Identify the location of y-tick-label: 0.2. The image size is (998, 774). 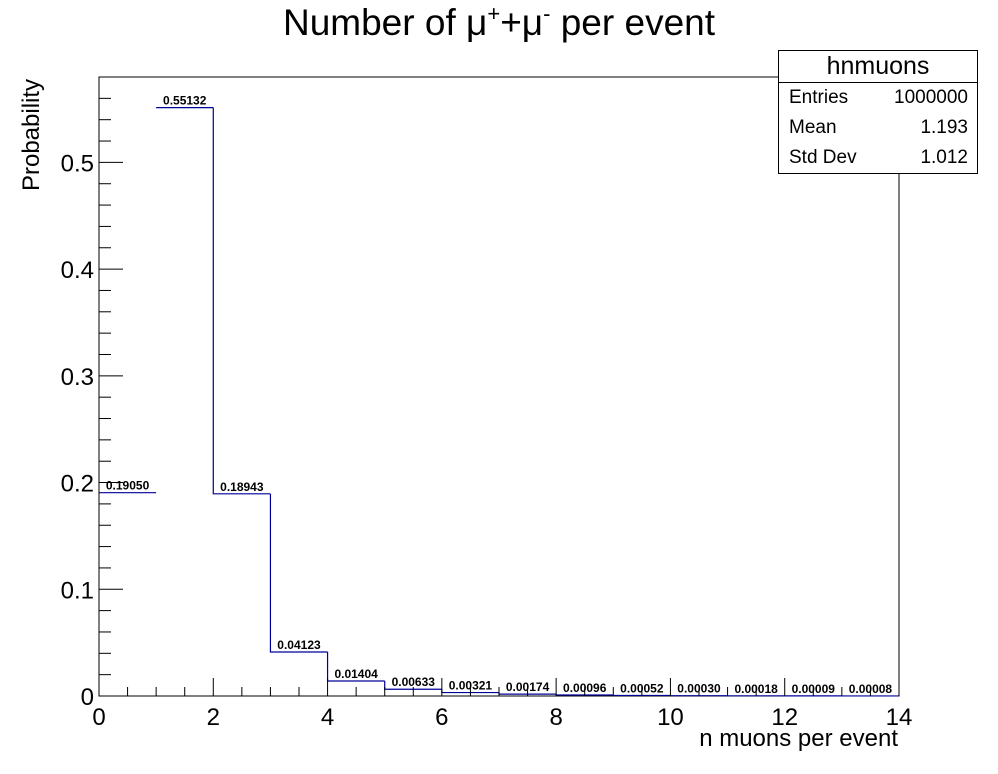
(77, 484).